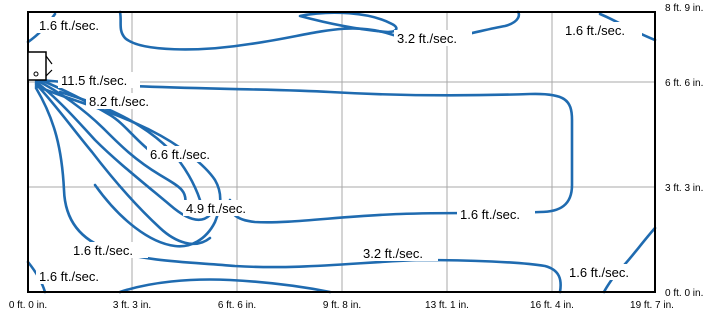 This screenshot has width=711, height=322. Describe the element at coordinates (629, 260) in the screenshot. I see `contour-bottom-right` at that location.